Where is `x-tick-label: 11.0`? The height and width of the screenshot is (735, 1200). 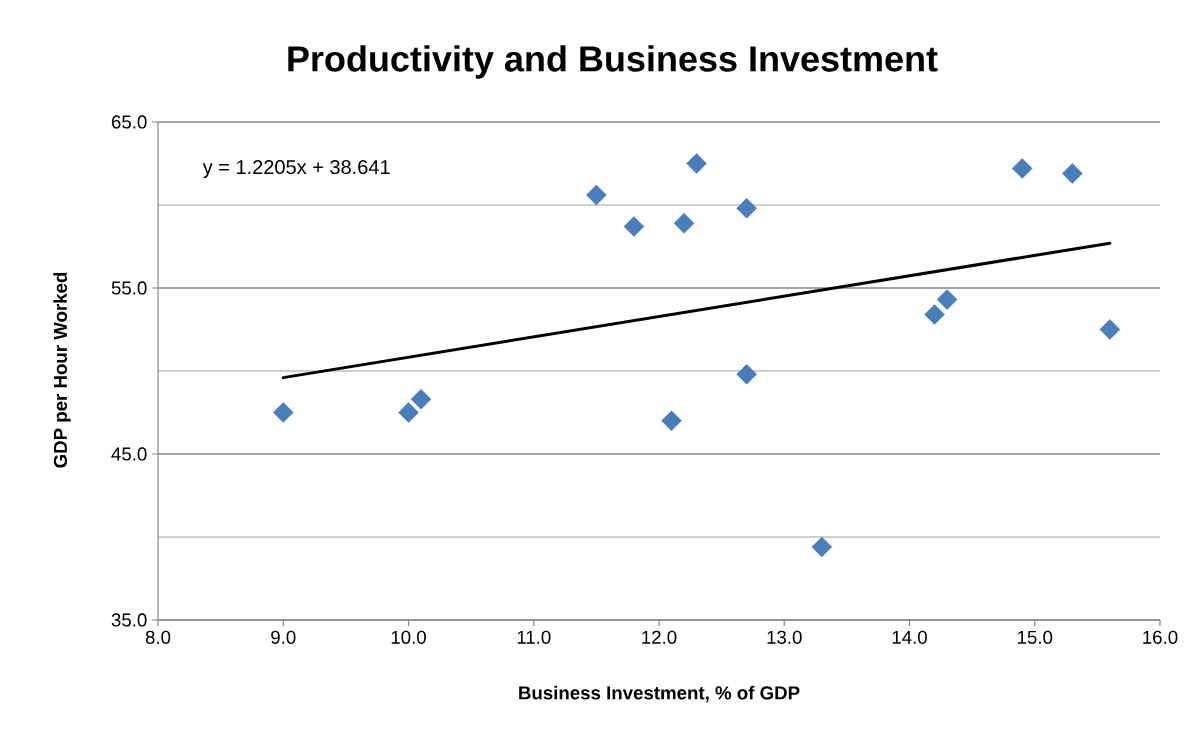 x-tick-label: 11.0 is located at coordinates (534, 637).